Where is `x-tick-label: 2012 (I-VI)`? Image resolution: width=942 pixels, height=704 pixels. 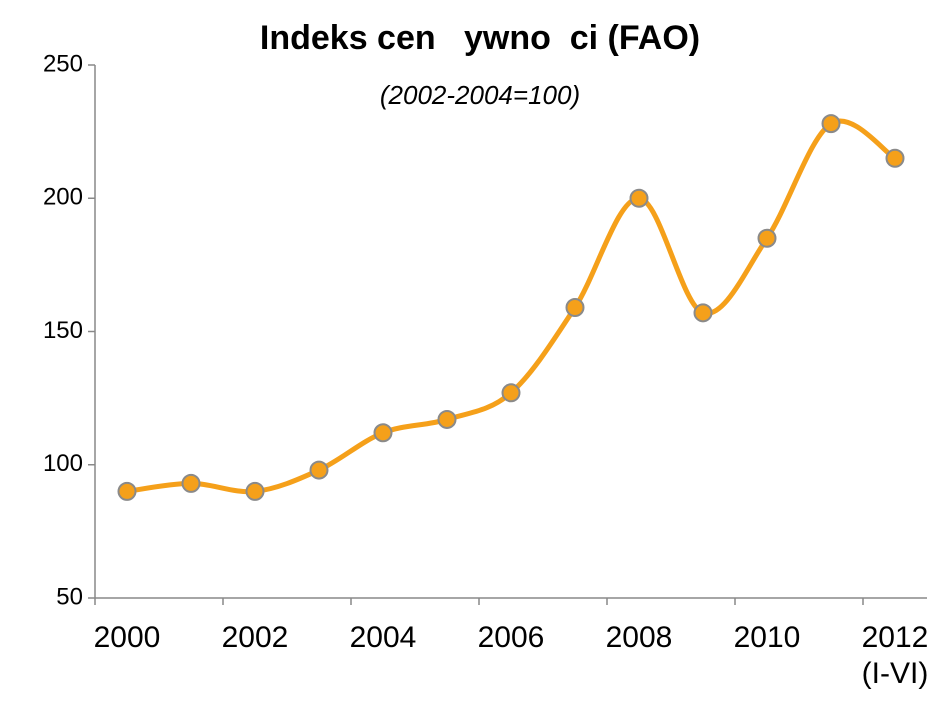 x-tick-label: 2012 (I-VI) is located at coordinates (895, 655).